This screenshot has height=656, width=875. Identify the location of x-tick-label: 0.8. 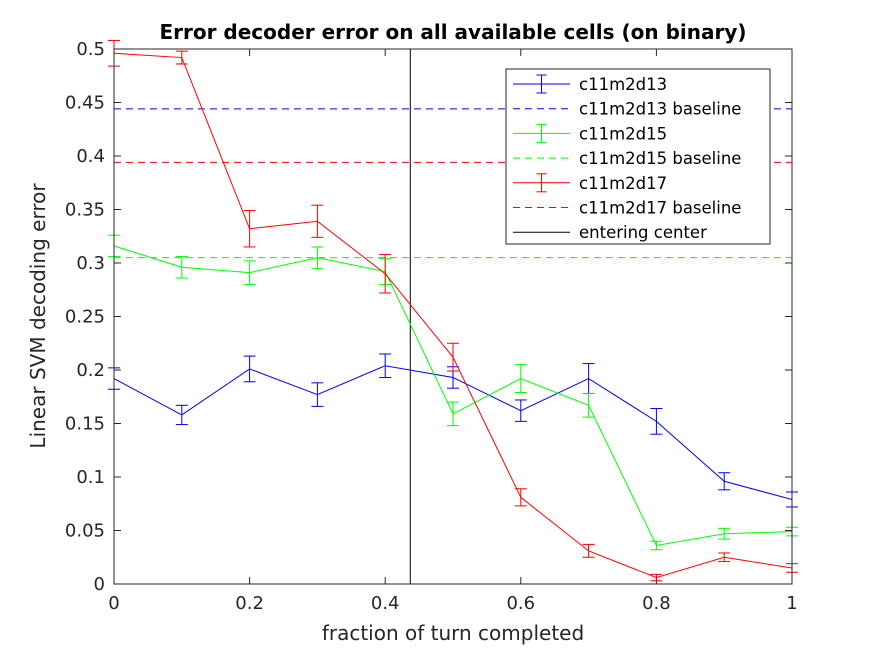
(656, 603).